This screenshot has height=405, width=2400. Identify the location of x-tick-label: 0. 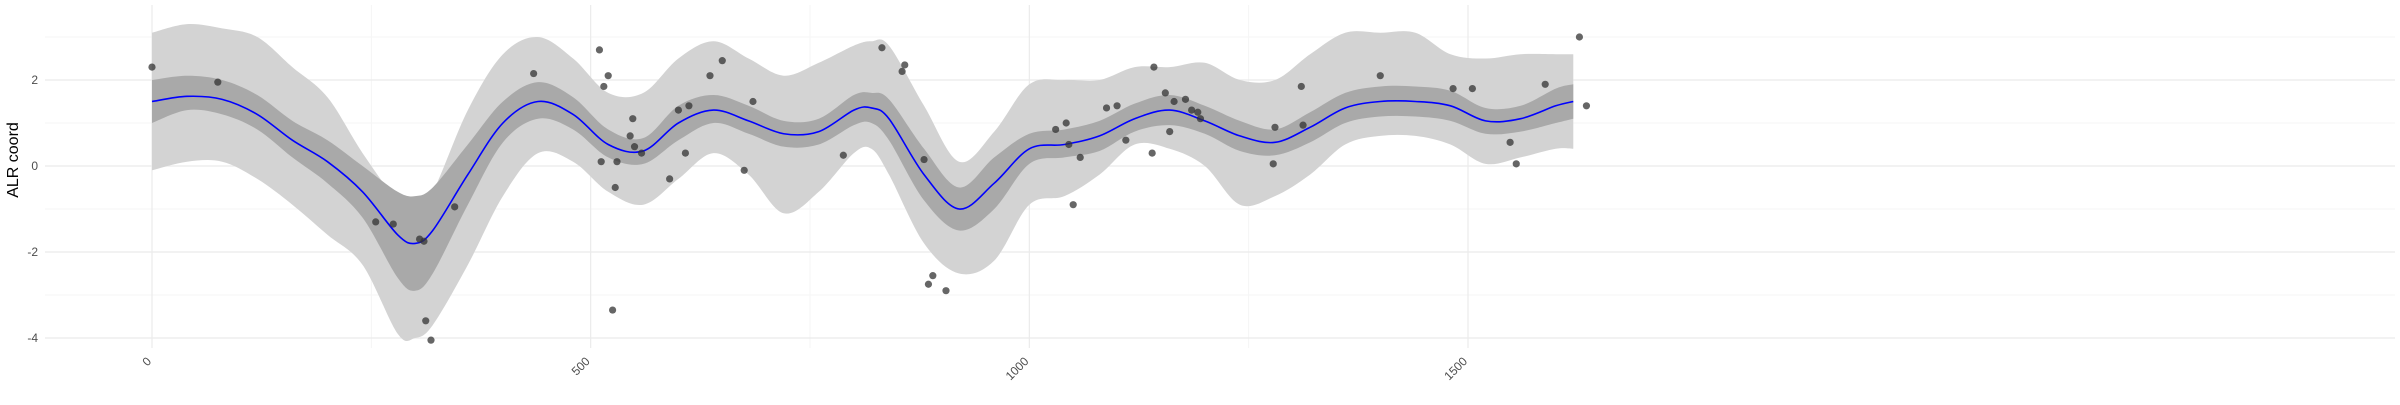
(146, 361).